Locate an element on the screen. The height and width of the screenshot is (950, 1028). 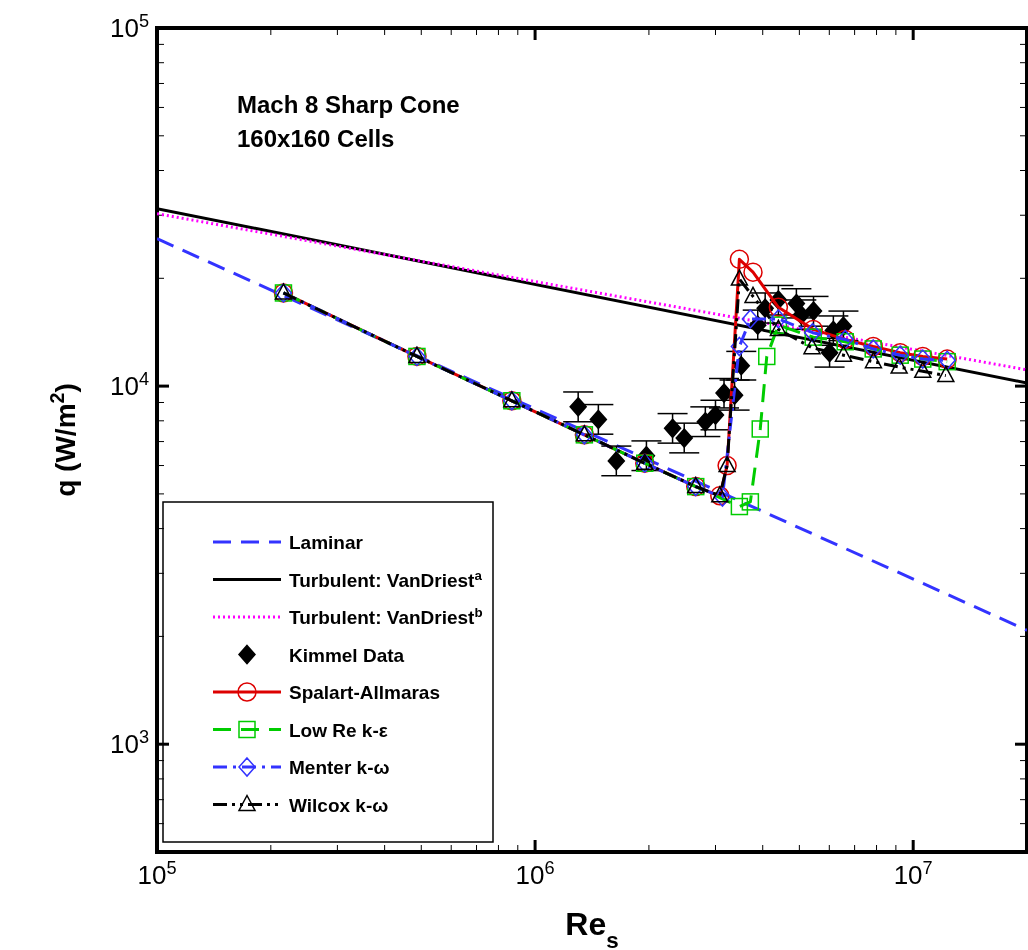
x-tick-label: 10$^{7}$ is located at coordinates (913, 874).